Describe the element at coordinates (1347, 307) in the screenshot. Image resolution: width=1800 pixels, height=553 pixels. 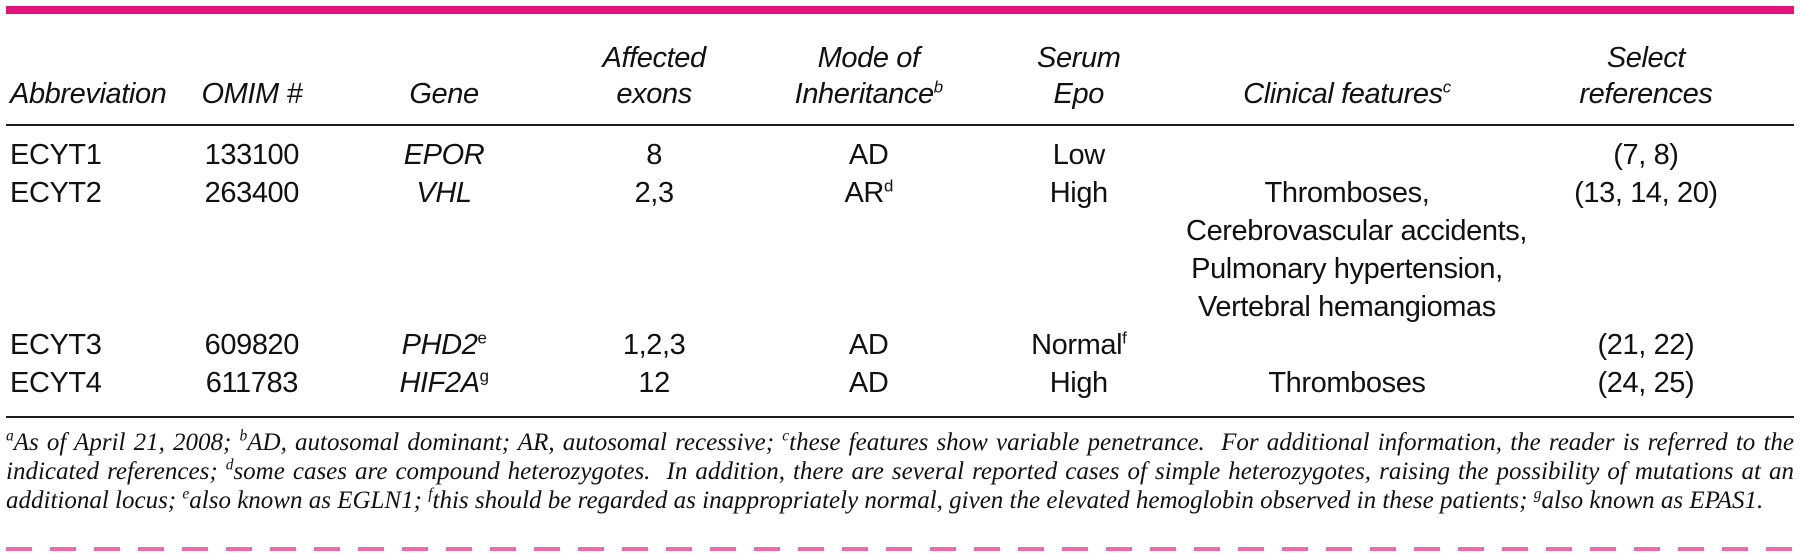
I see `clinical-feature-line: Vertebral hemangiomas` at that location.